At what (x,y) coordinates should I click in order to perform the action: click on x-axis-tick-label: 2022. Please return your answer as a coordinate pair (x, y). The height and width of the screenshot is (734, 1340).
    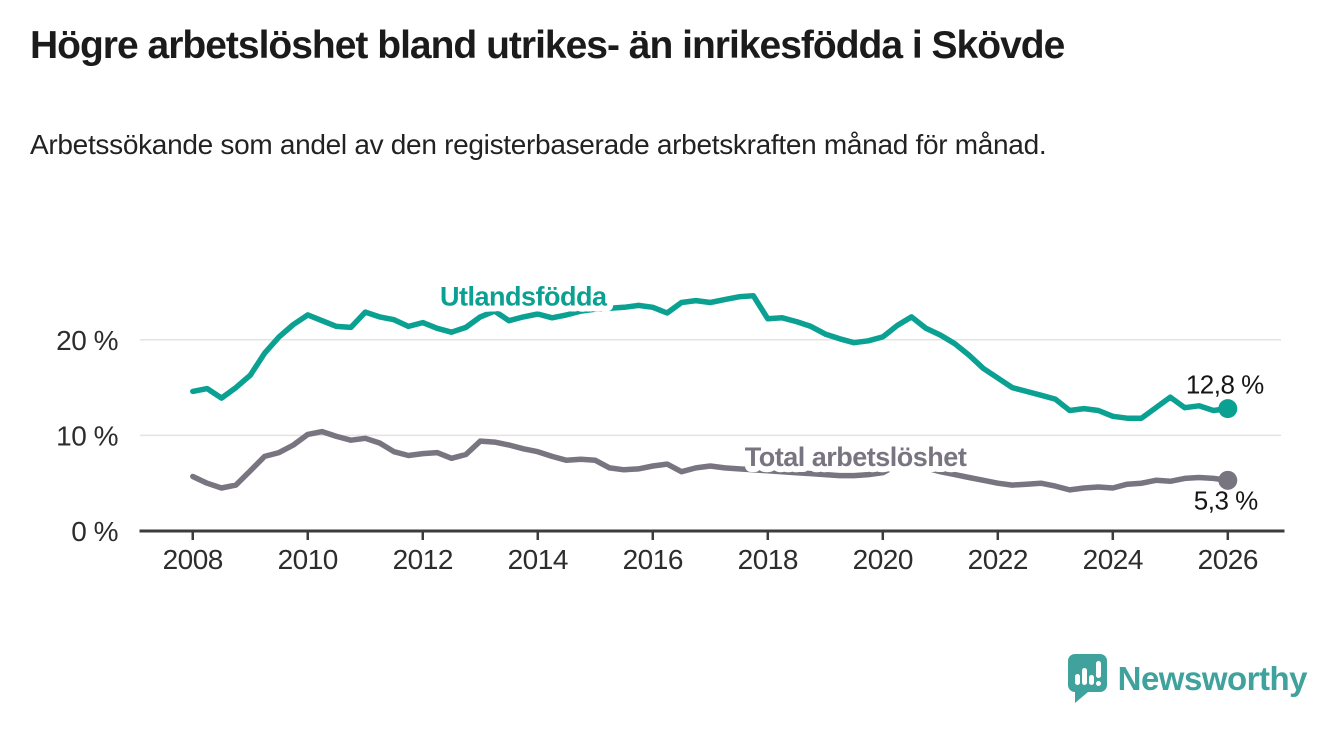
    Looking at the image, I should click on (998, 559).